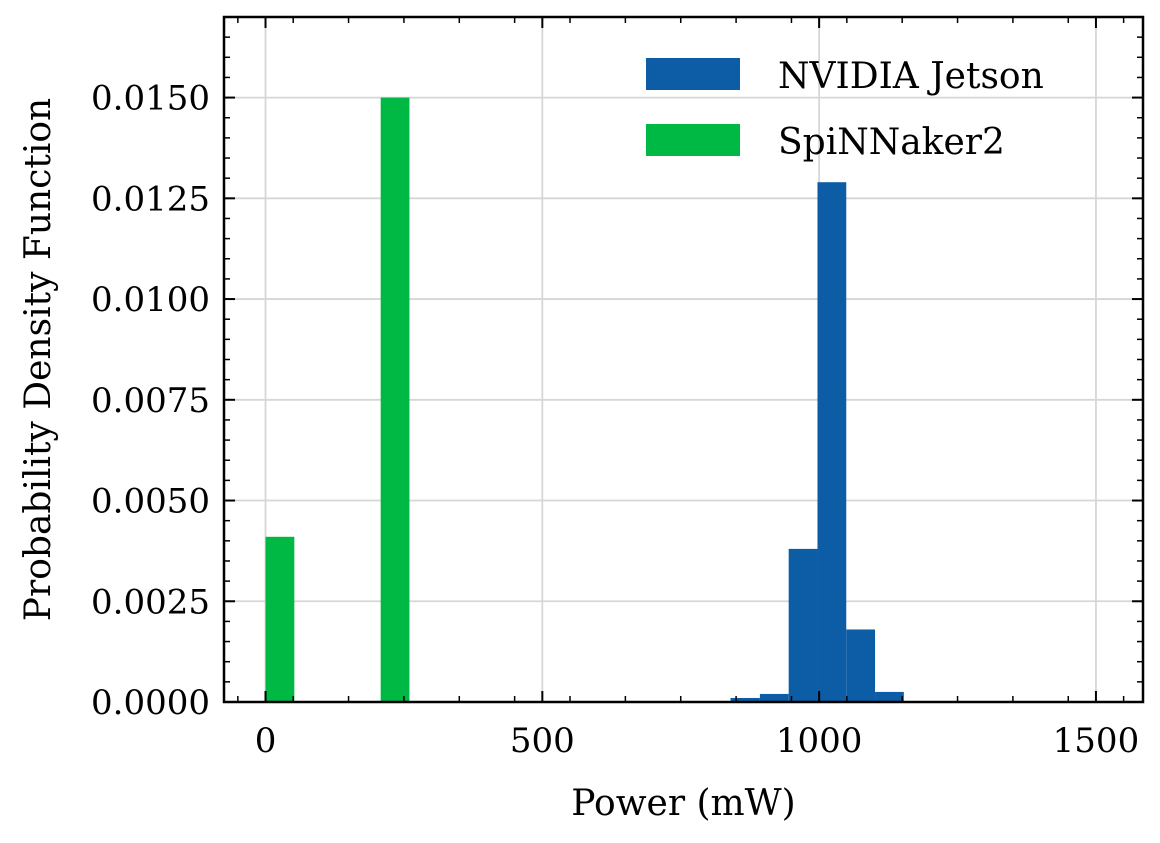 This screenshot has width=1160, height=843. I want to click on x-tick-label-0: 0, so click(266, 741).